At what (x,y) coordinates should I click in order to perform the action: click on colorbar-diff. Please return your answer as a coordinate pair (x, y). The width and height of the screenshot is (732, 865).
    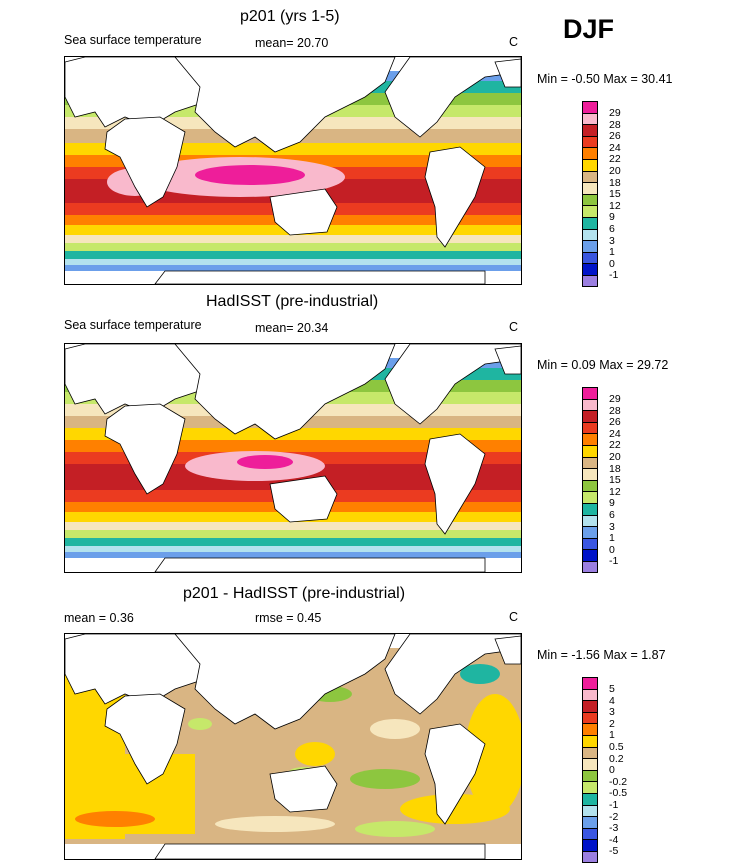
    Looking at the image, I should click on (590, 770).